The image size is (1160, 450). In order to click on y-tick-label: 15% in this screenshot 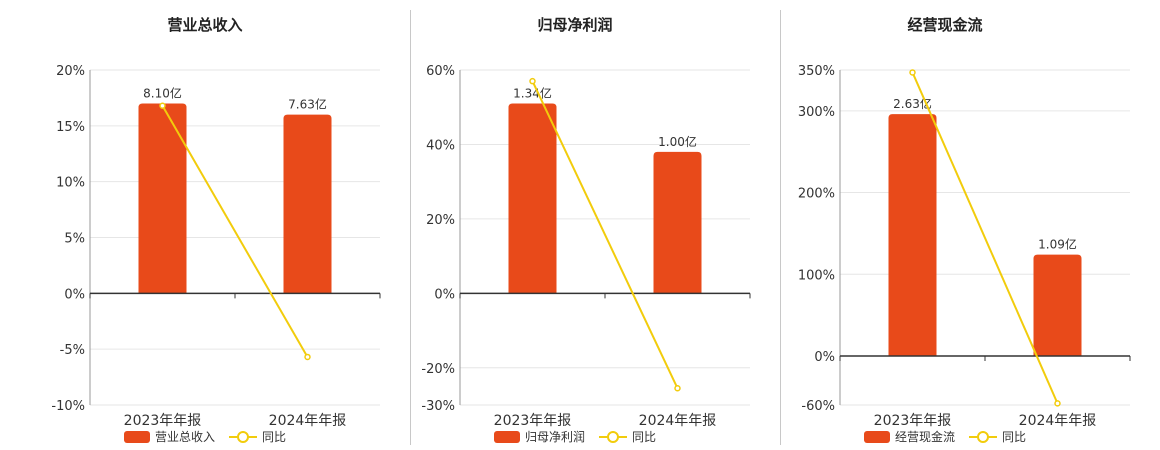, I will do `click(70, 127)`.